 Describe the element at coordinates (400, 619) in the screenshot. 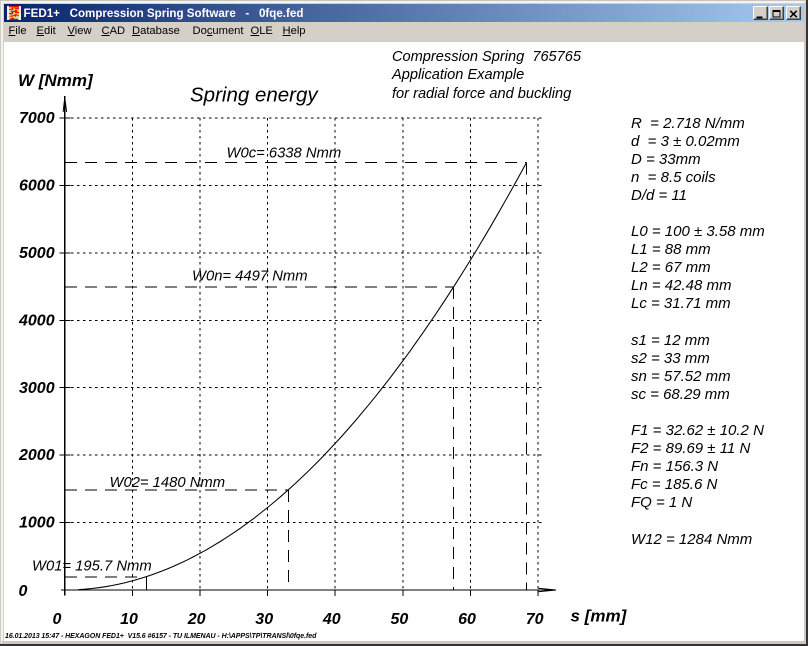

I see `svg-text: 50` at that location.